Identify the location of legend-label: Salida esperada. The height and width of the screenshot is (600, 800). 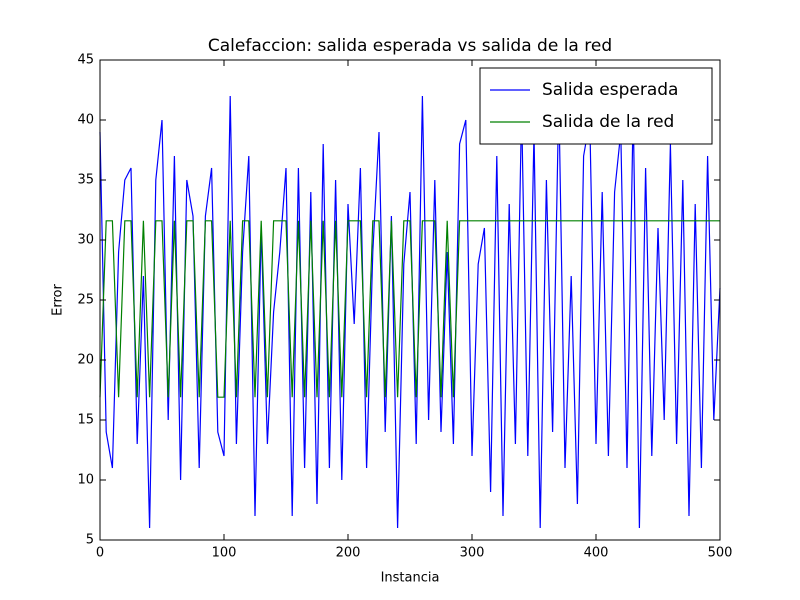
(610, 90).